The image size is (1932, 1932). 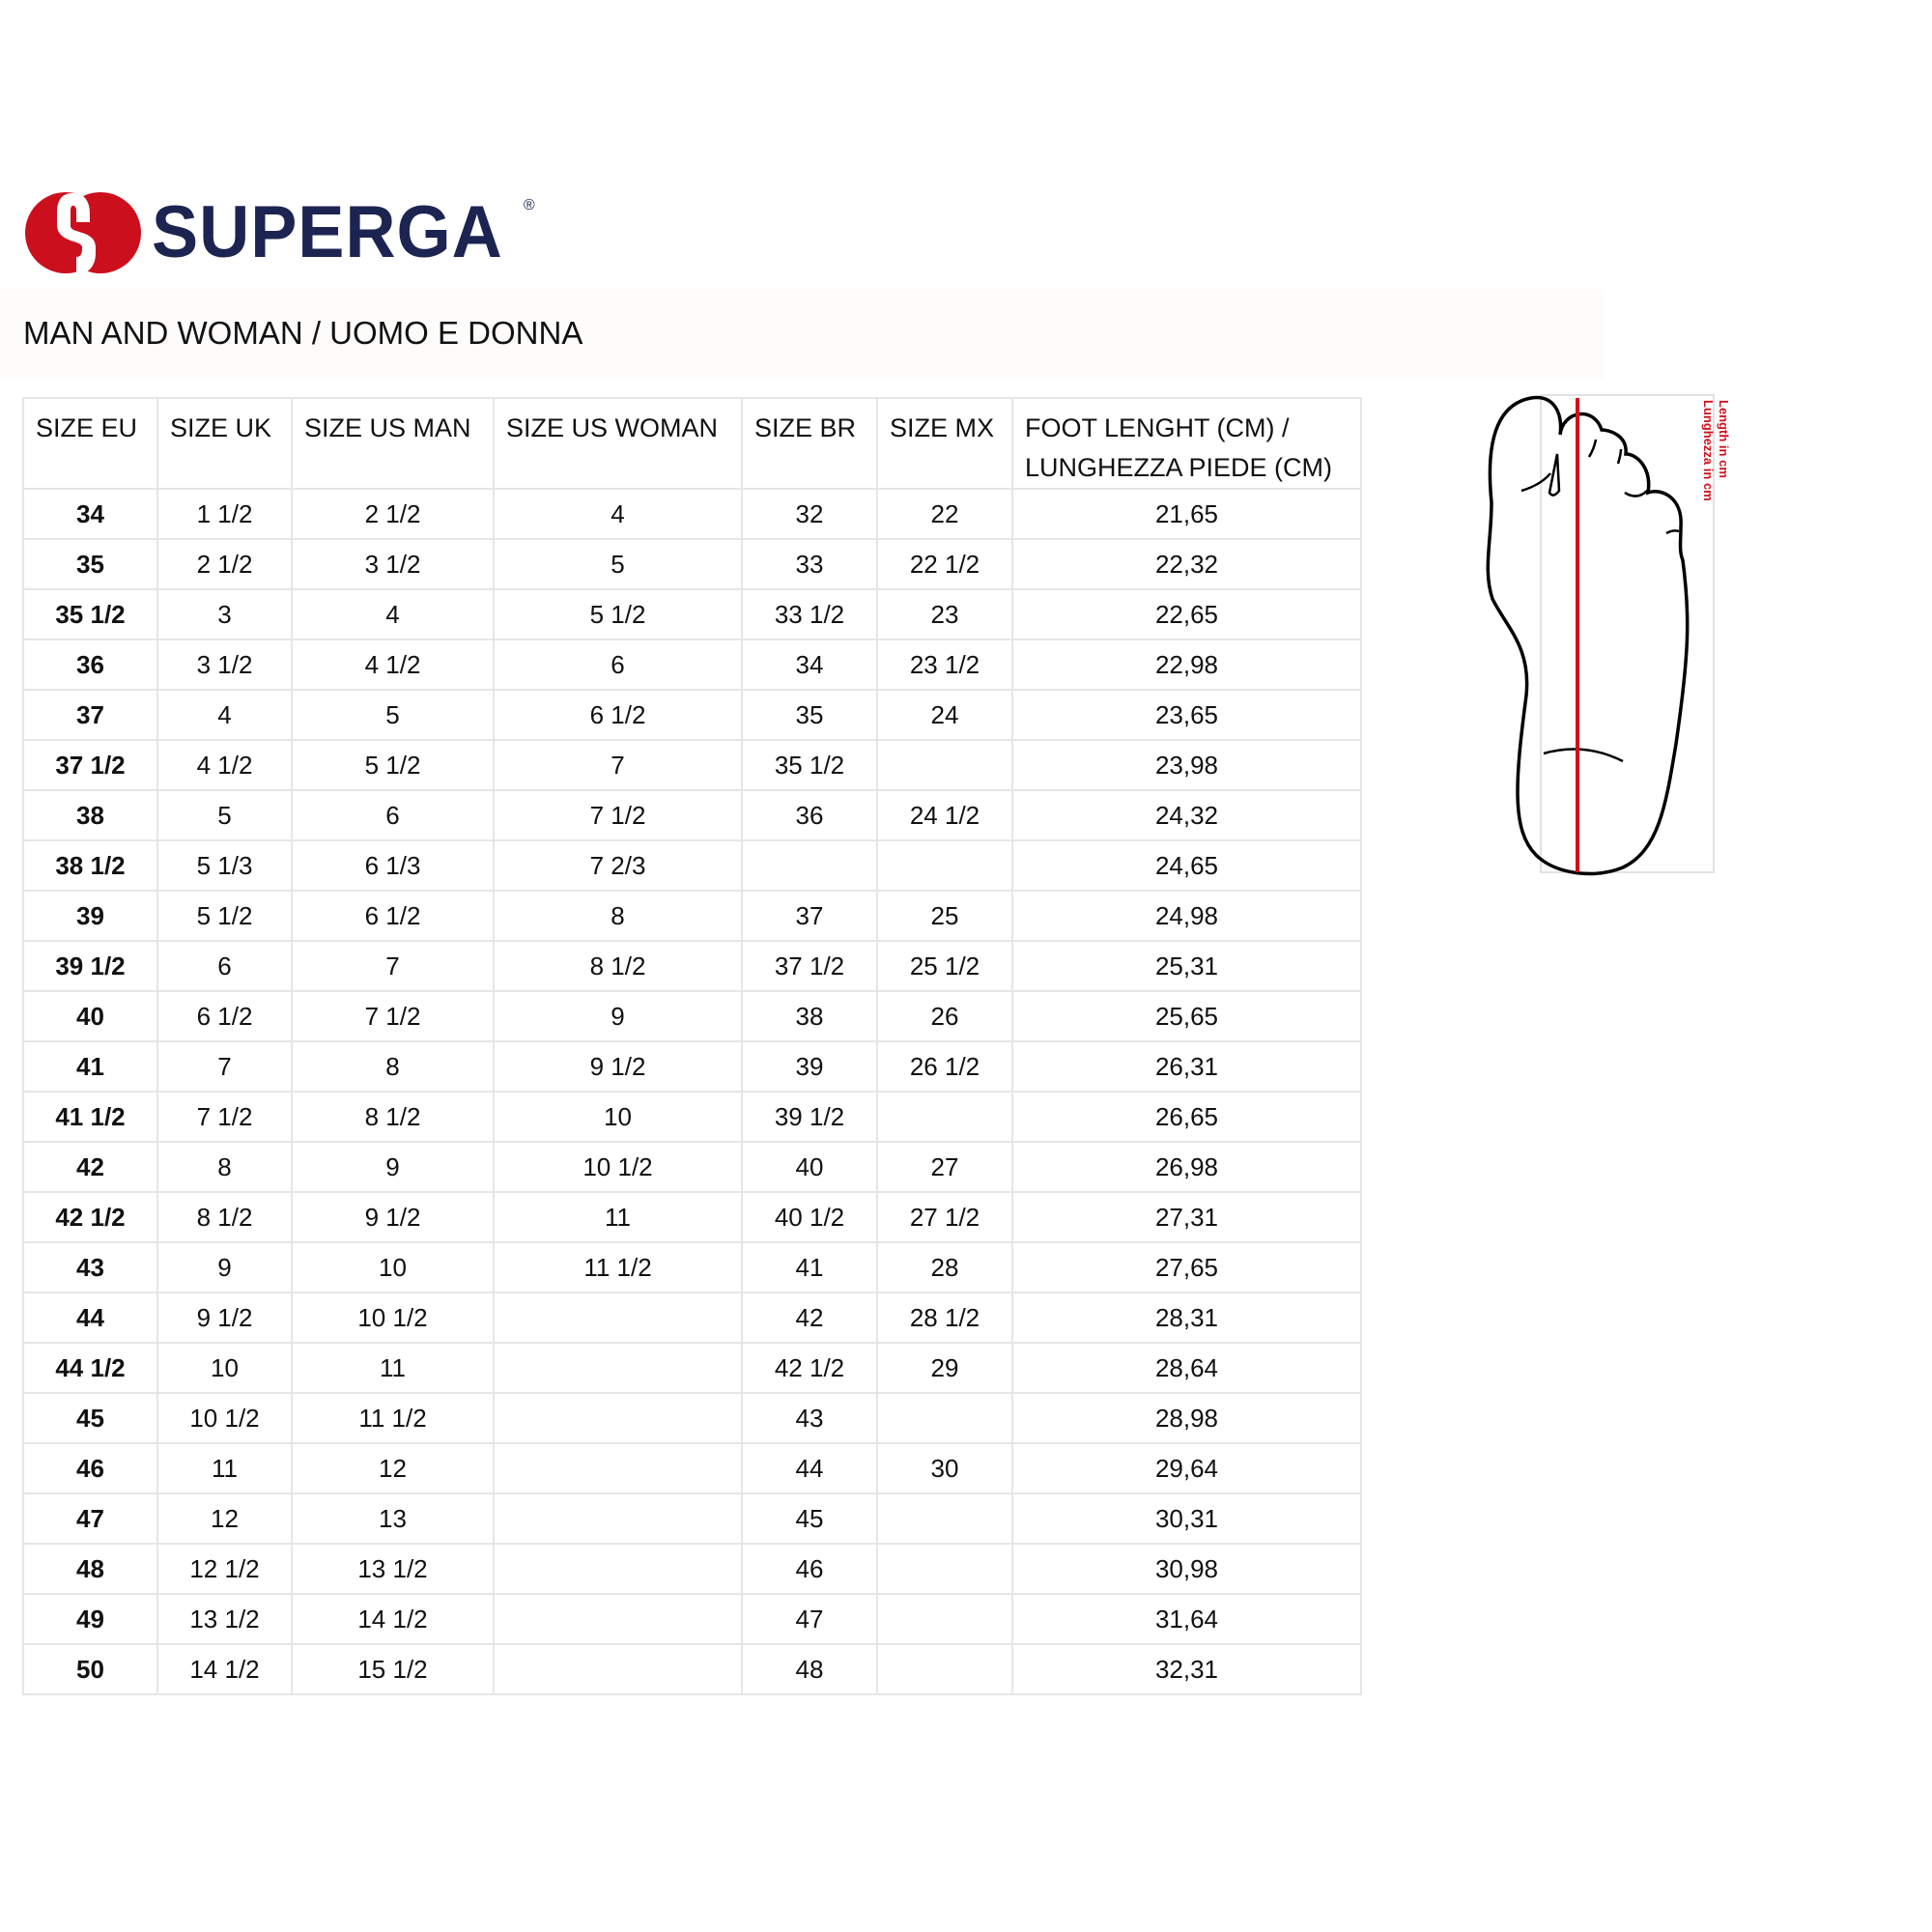 I want to click on table-cell: 40, so click(x=90, y=1016).